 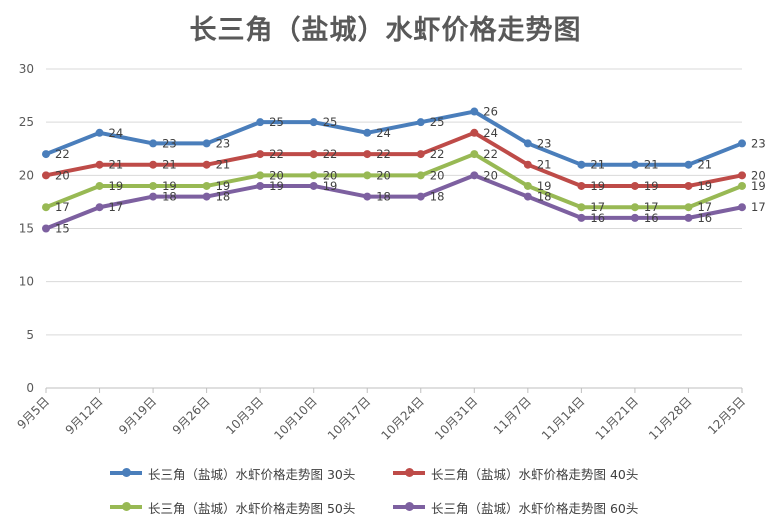 I want to click on x-tick-label: 11月14日, so click(x=563, y=418).